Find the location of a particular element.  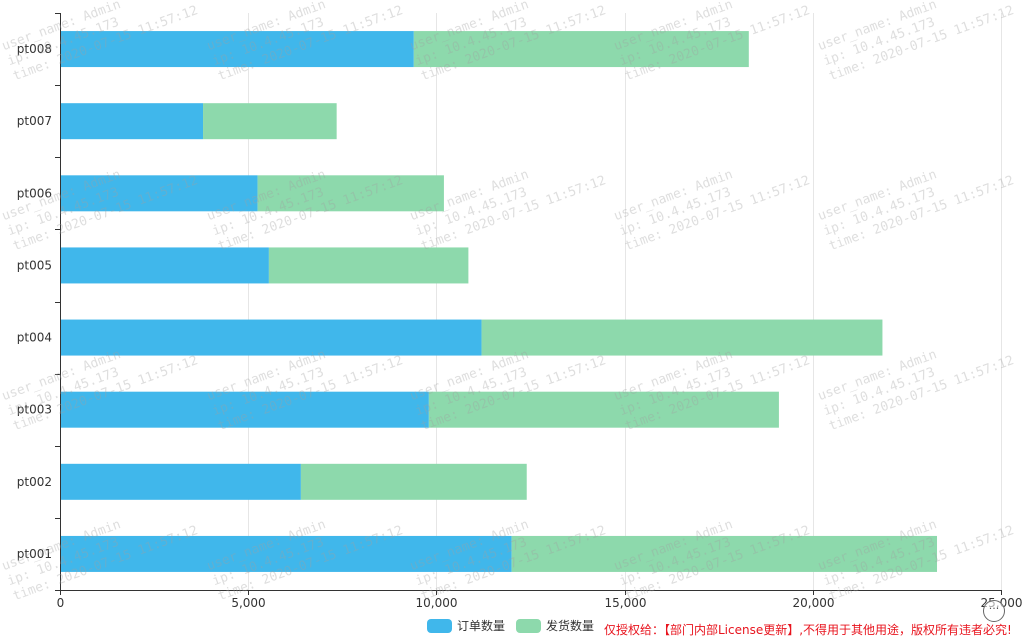

more-icon: ··· is located at coordinates (994, 611).